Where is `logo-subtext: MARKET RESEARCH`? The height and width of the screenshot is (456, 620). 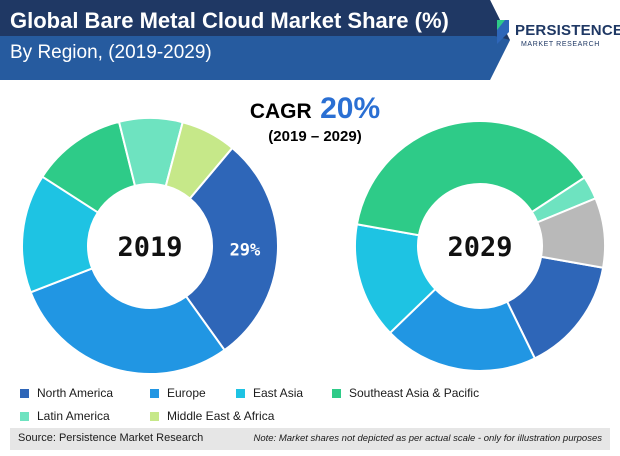
logo-subtext: MARKET RESEARCH is located at coordinates (560, 44).